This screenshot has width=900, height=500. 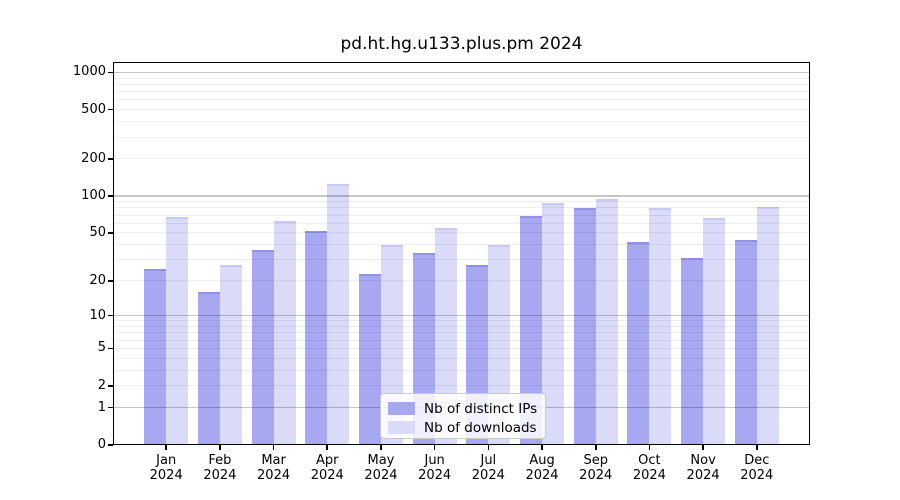 What do you see at coordinates (220, 447) in the screenshot?
I see `x-tick-feb` at bounding box center [220, 447].